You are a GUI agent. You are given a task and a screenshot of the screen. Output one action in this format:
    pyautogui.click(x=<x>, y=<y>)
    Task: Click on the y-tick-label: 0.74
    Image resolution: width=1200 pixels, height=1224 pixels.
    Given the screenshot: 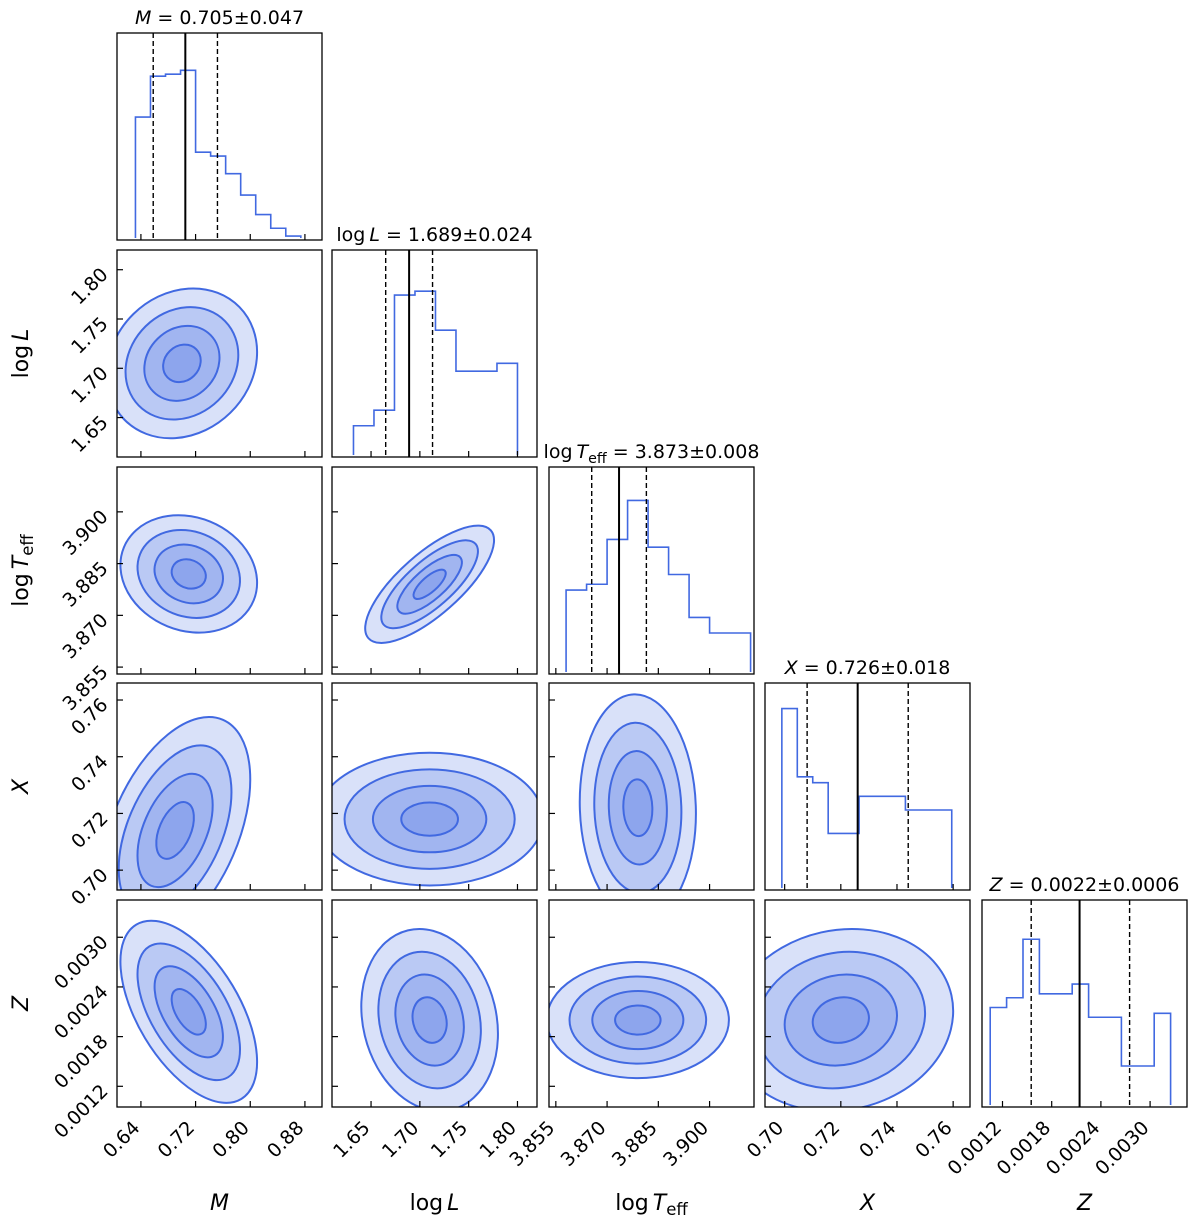 What is the action you would take?
    pyautogui.click(x=89, y=773)
    